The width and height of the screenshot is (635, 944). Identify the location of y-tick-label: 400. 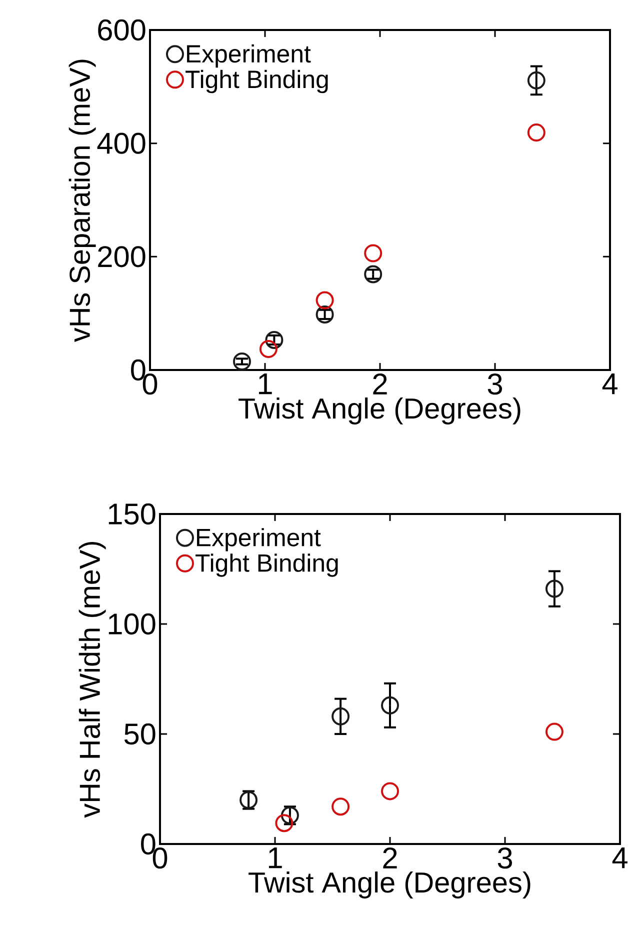
(121, 143).